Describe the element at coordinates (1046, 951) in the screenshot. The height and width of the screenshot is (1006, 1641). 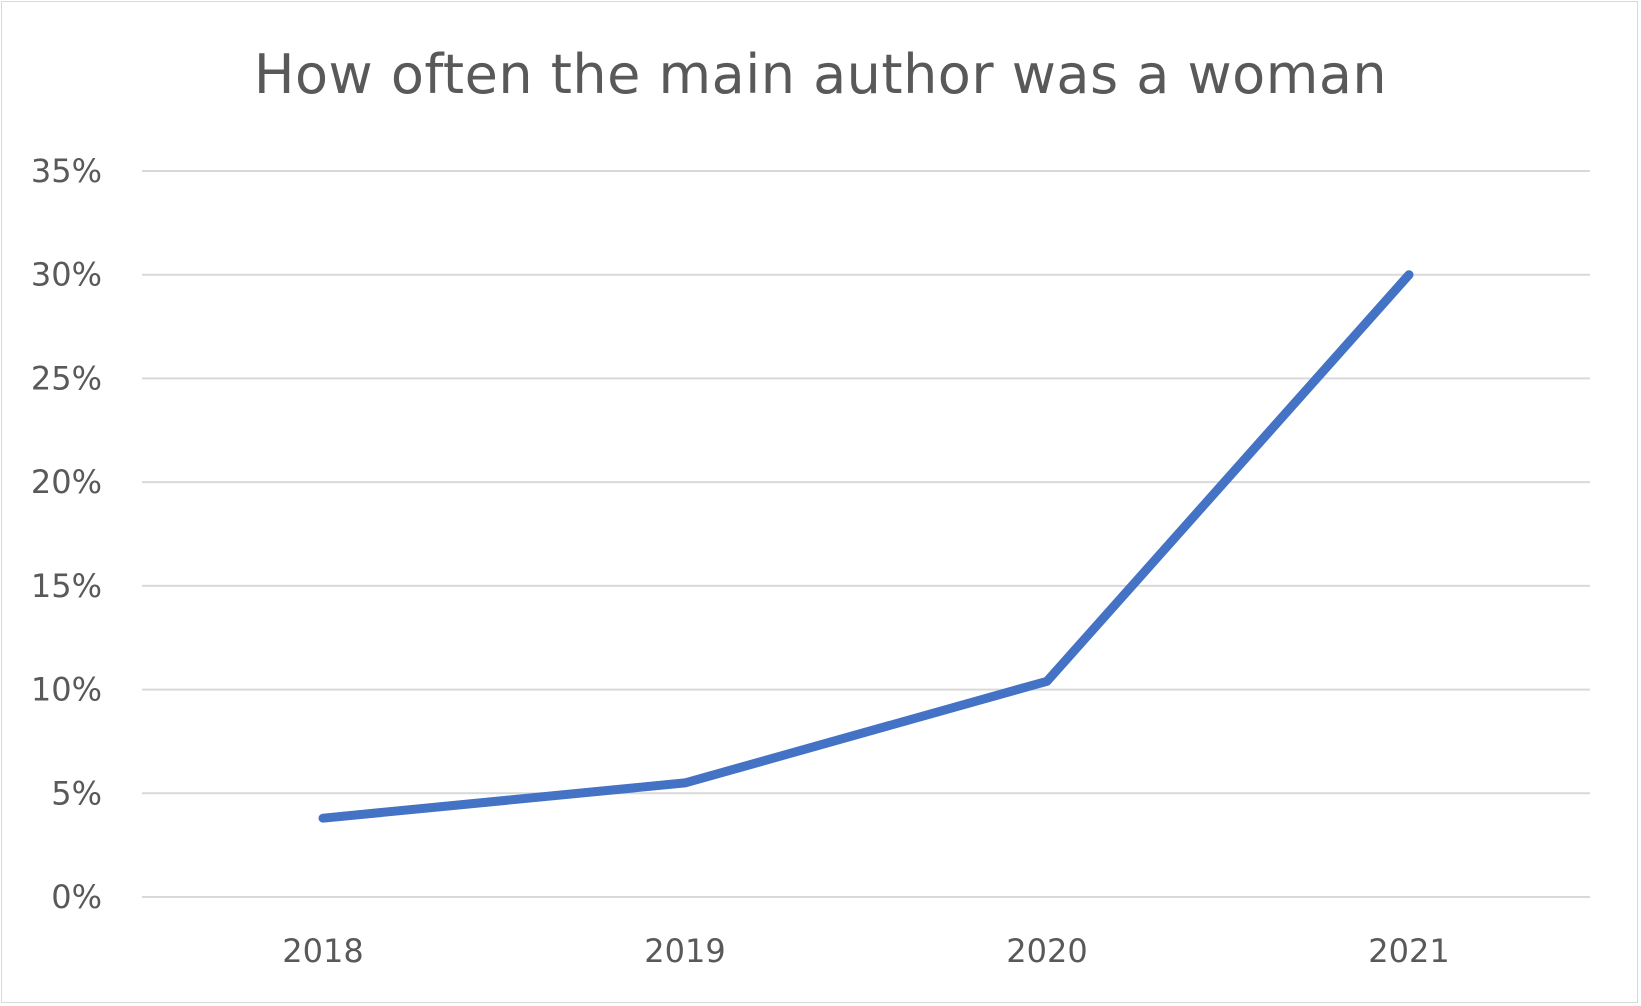
I see `x-tick-label: 2020` at that location.